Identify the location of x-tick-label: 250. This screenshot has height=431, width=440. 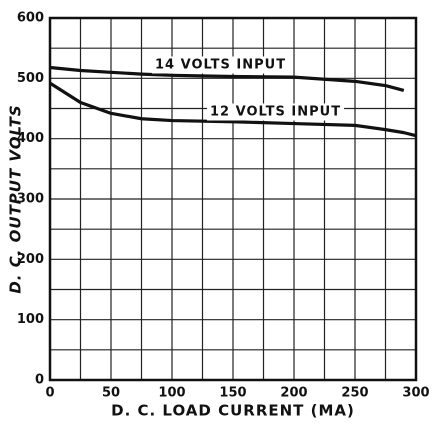
(354, 393).